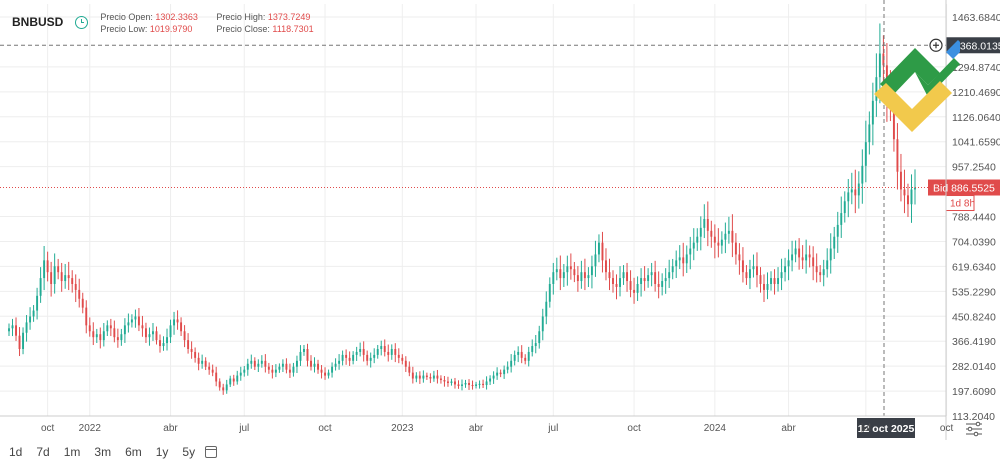 The width and height of the screenshot is (1000, 463). Describe the element at coordinates (974, 429) in the screenshot. I see `settings-sliders-icon` at that location.